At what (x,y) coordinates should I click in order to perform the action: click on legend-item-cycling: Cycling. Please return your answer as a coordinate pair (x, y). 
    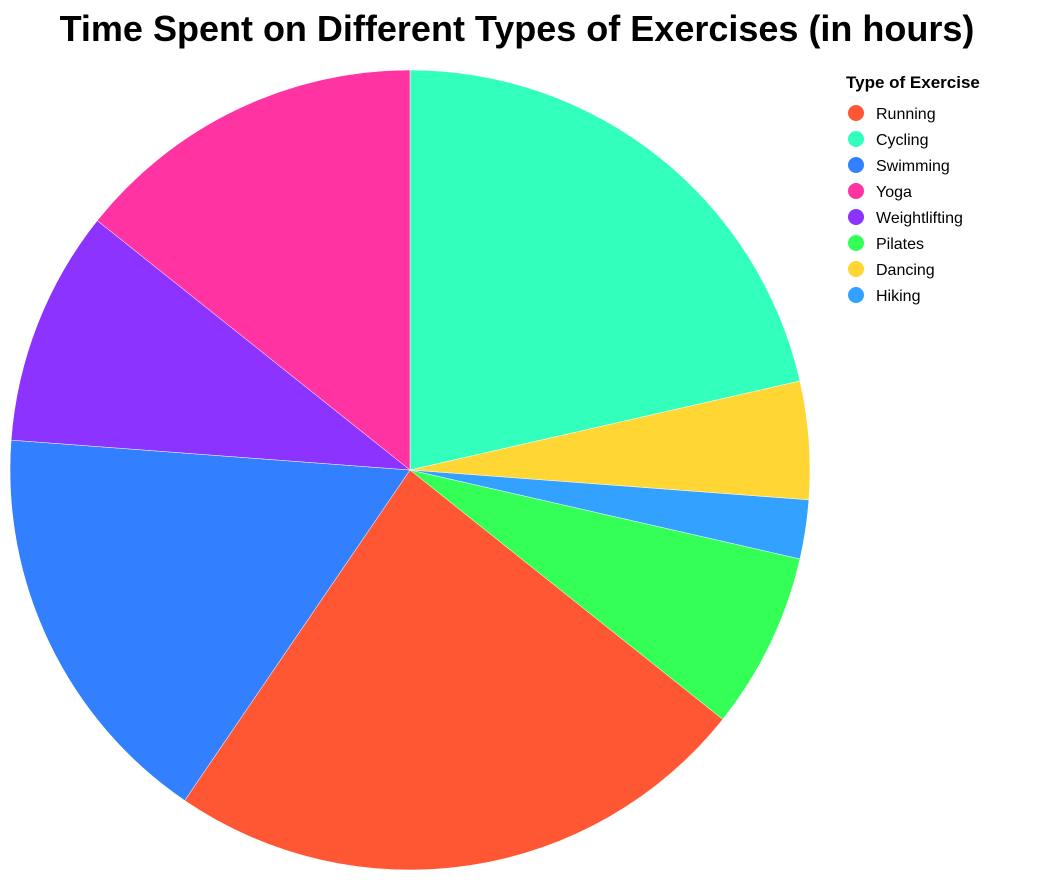
    Looking at the image, I should click on (888, 140).